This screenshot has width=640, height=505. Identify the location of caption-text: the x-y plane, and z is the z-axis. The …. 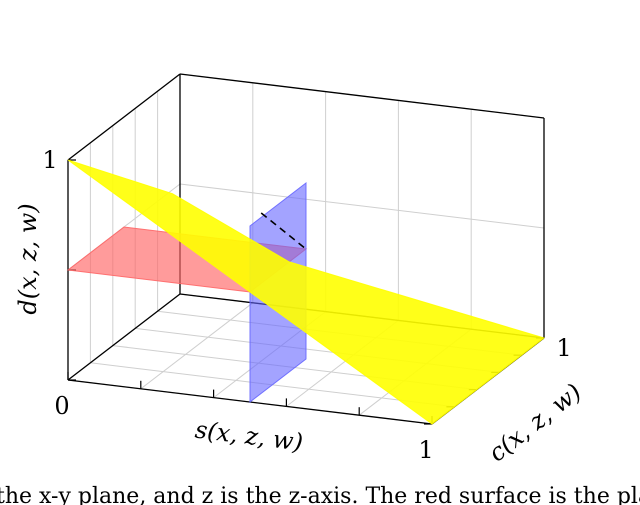
(320, 494).